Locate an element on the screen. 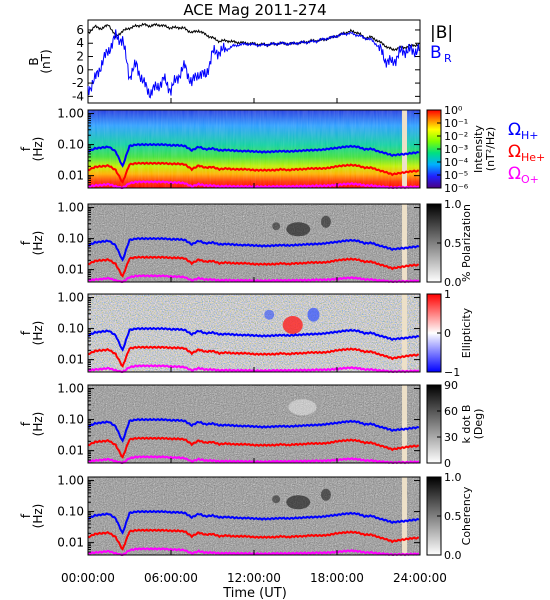  legend-gyro-sub: He+ is located at coordinates (533, 157).